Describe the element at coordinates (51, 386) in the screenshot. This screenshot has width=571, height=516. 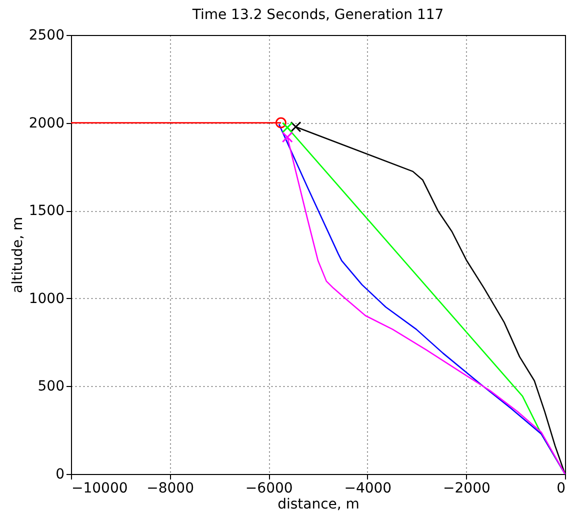
I see `y-tick-label: 500` at that location.